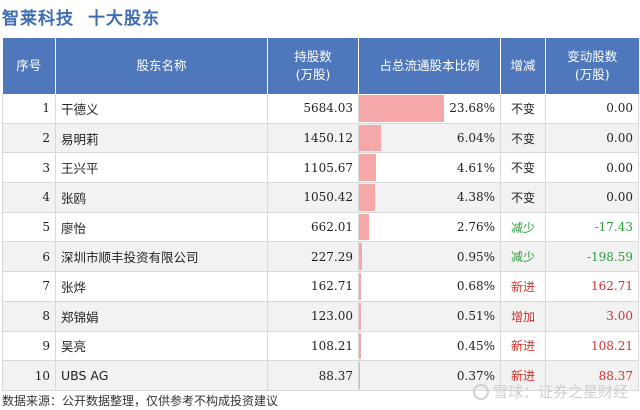  Describe the element at coordinates (124, 19) in the screenshot. I see `section-title: 十大股东` at that location.